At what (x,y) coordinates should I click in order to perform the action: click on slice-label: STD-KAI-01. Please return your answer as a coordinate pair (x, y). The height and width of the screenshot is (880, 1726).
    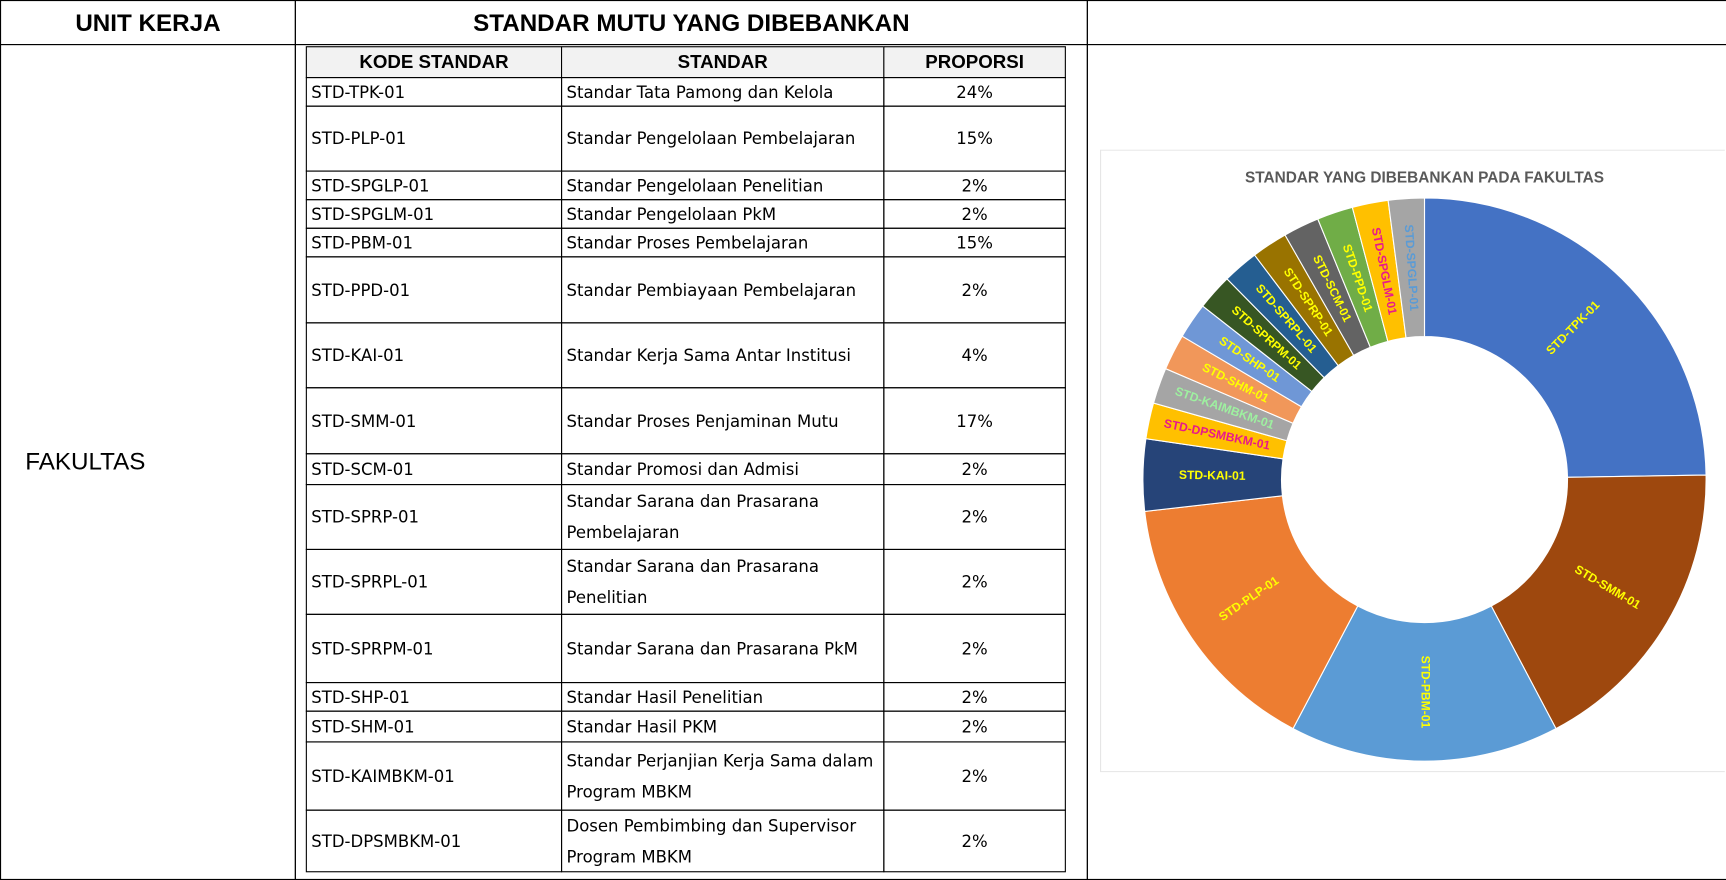
    Looking at the image, I should click on (1212, 475).